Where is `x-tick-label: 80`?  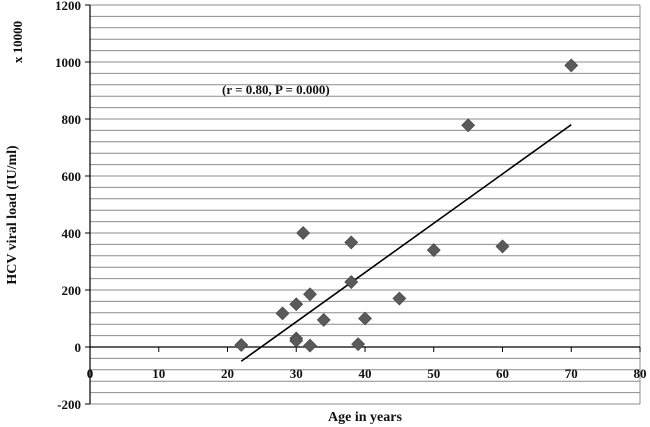 x-tick-label: 80 is located at coordinates (640, 373).